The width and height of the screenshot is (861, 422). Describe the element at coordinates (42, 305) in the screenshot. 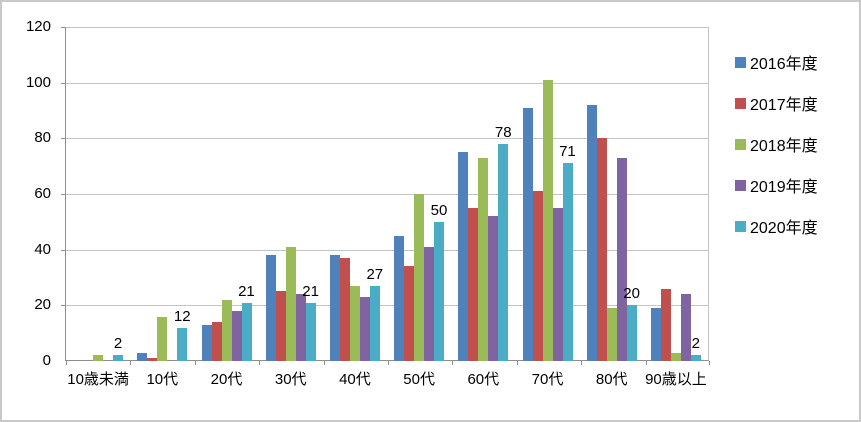

I see `y-axis-tick-label: 20` at that location.